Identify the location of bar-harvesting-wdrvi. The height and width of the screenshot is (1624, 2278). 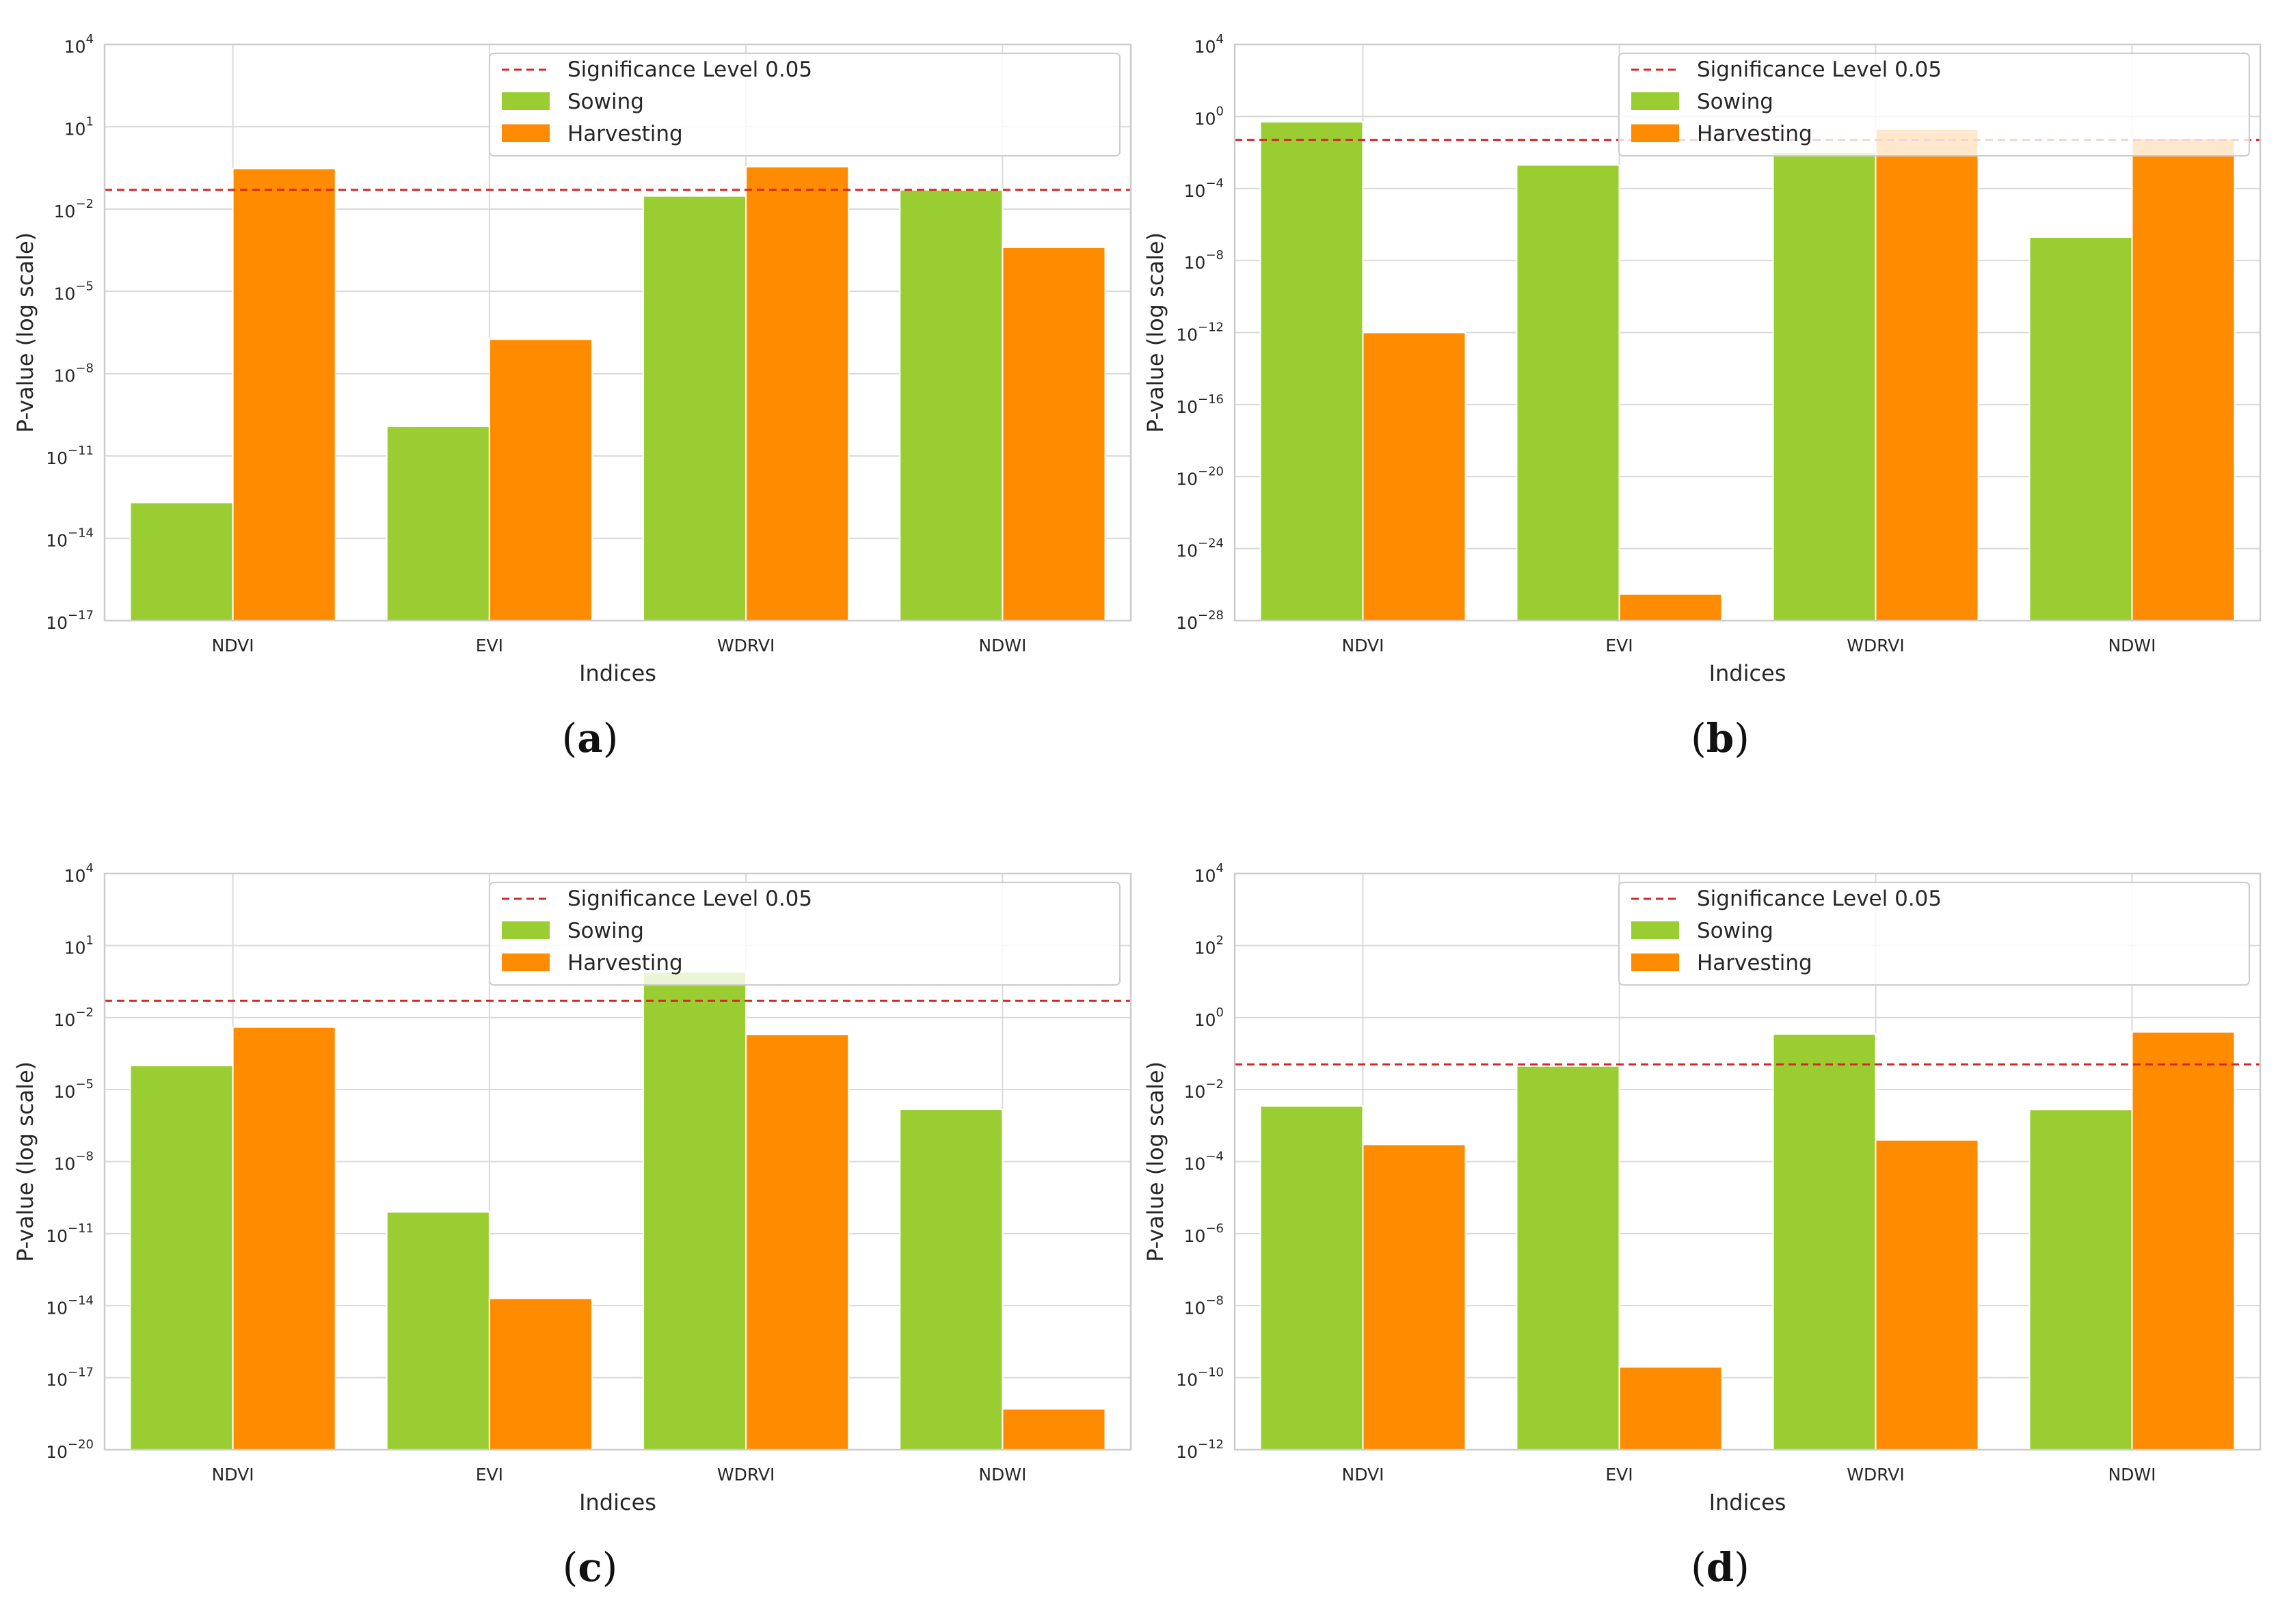
(797, 393).